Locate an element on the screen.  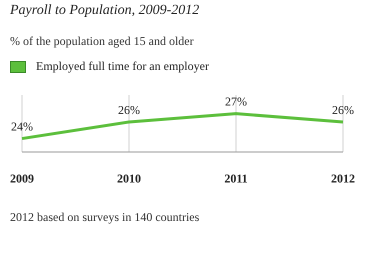
x-tick-label: 2011 is located at coordinates (236, 179).